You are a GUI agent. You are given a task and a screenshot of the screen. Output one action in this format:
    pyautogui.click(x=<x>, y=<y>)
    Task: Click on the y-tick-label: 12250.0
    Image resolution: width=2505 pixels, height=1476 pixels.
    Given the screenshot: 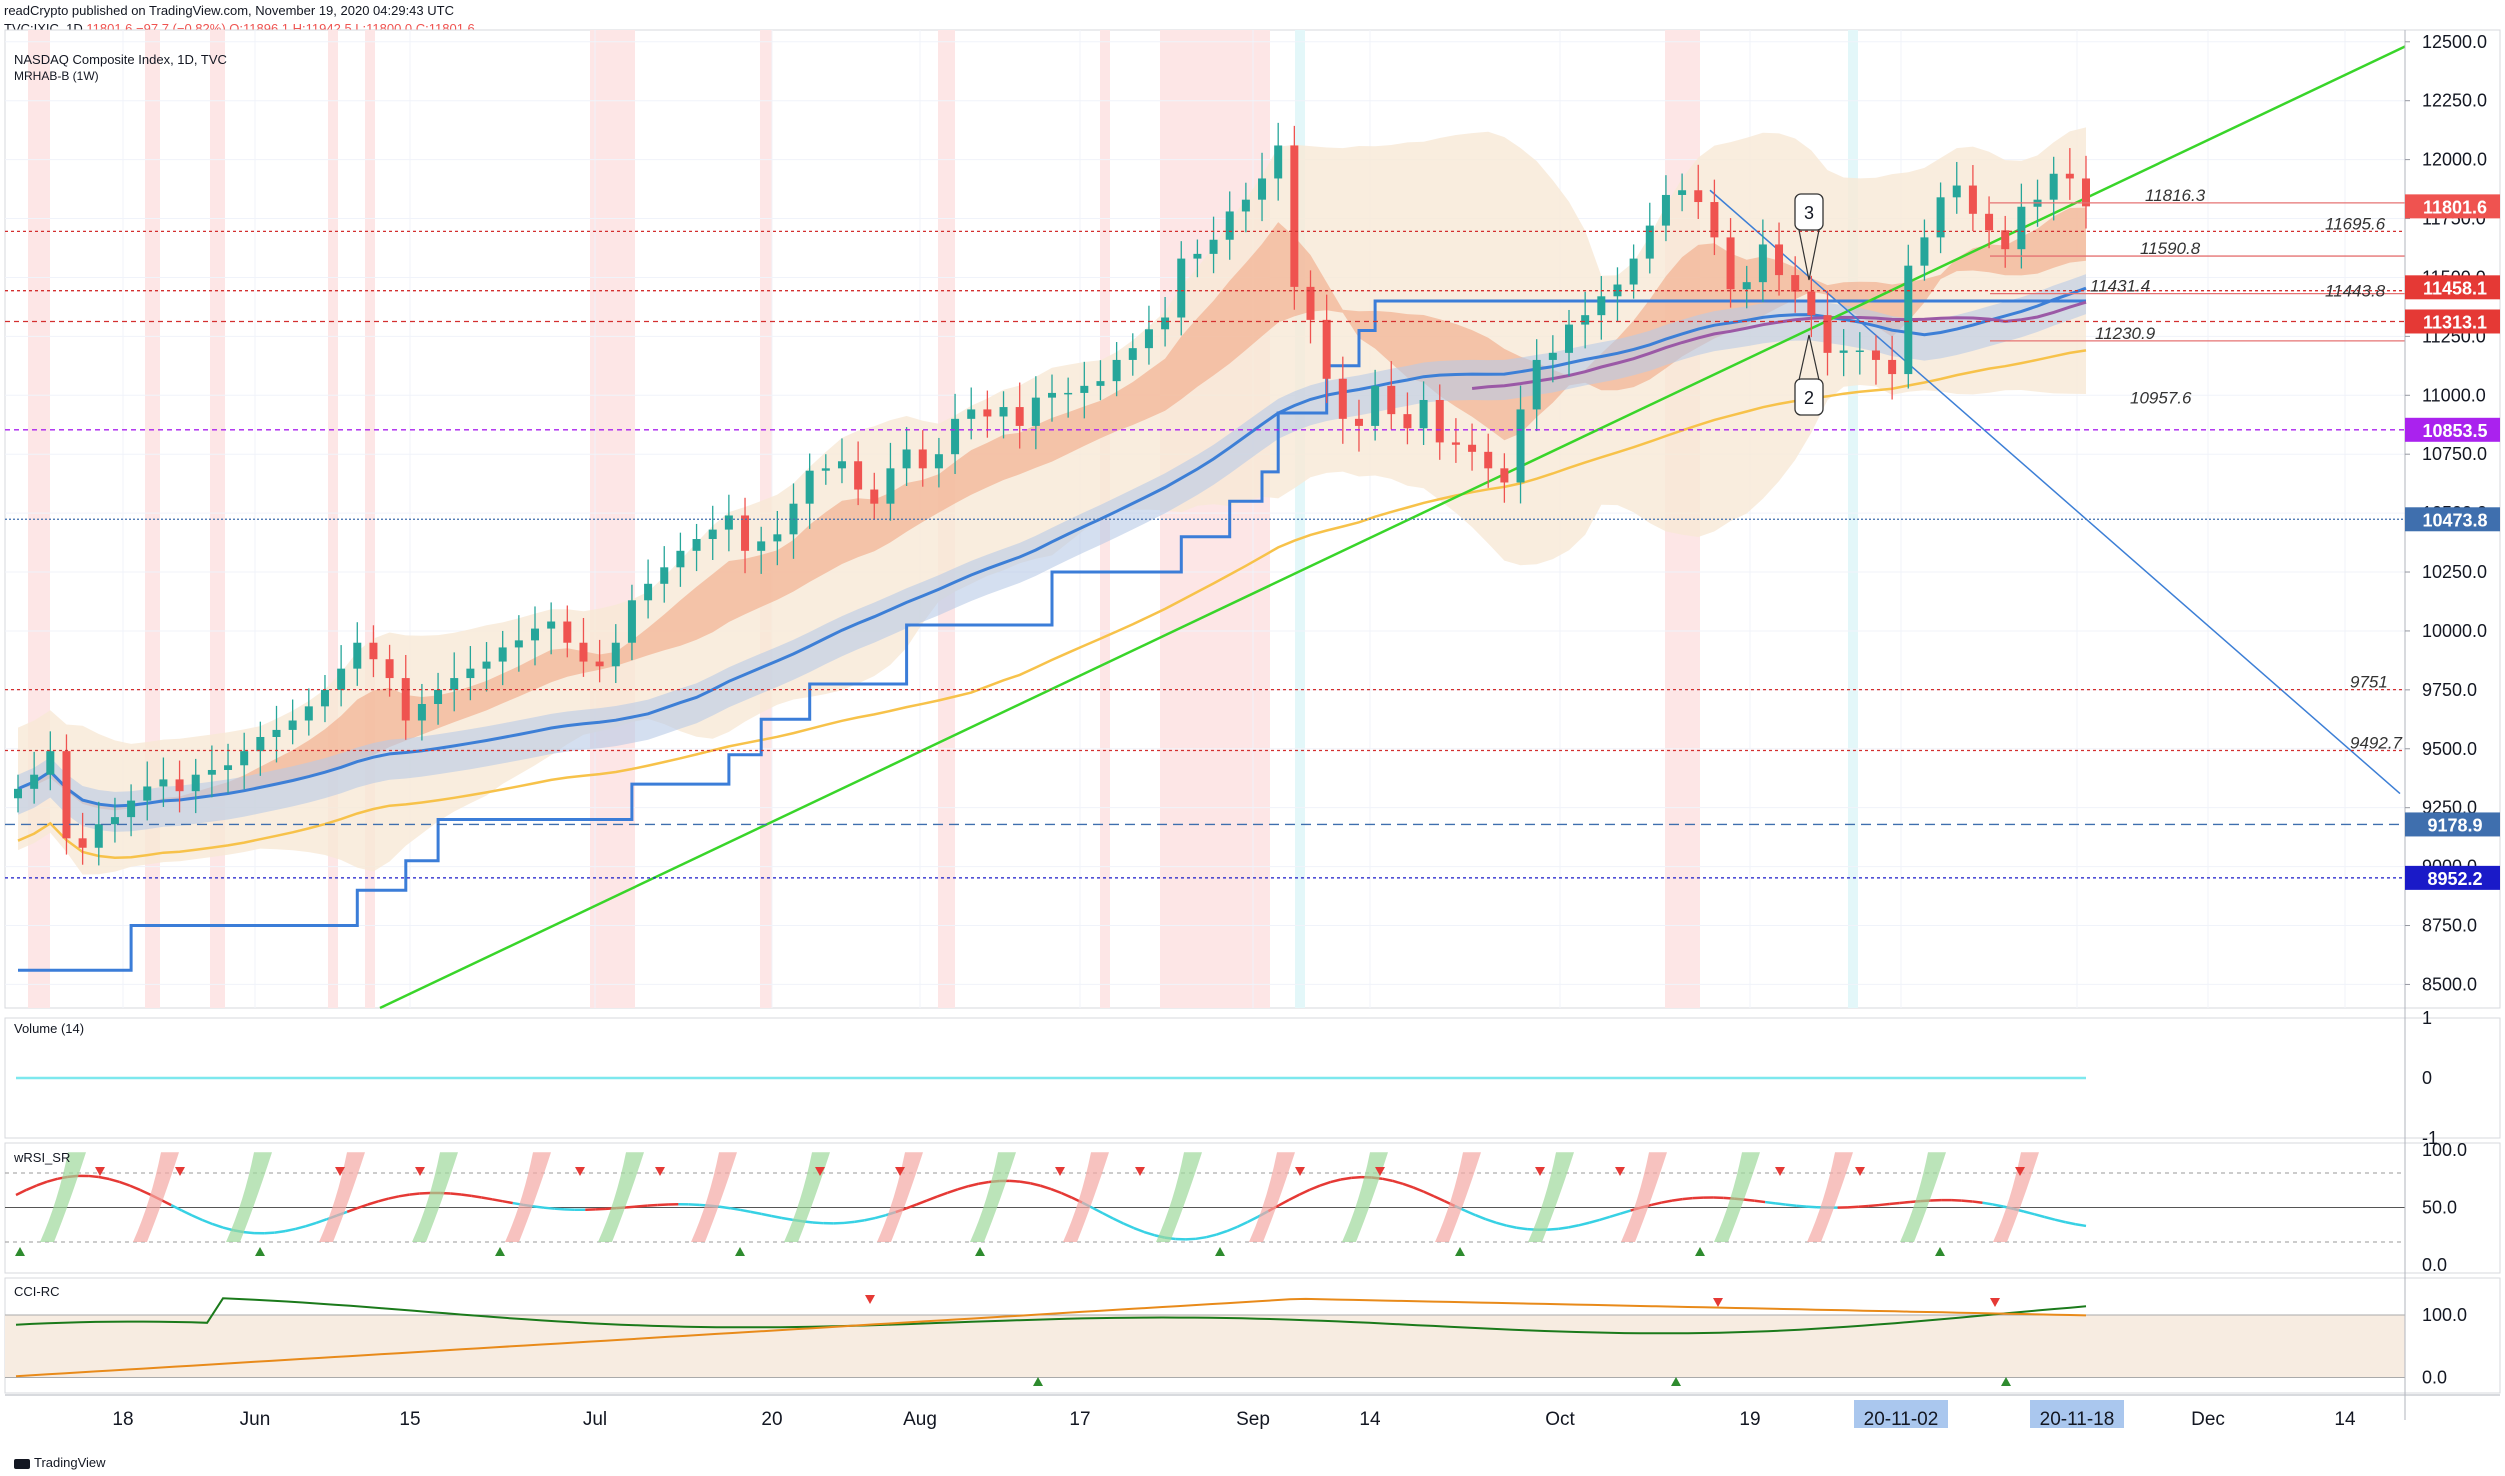 What is the action you would take?
    pyautogui.click(x=2454, y=101)
    